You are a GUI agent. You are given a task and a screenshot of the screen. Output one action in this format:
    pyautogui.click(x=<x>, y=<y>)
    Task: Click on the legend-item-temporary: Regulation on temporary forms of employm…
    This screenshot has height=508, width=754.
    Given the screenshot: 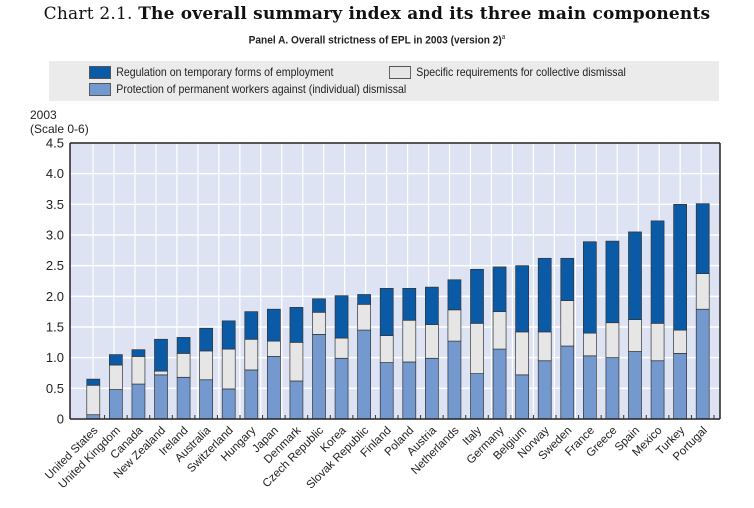 What is the action you would take?
    pyautogui.click(x=211, y=72)
    